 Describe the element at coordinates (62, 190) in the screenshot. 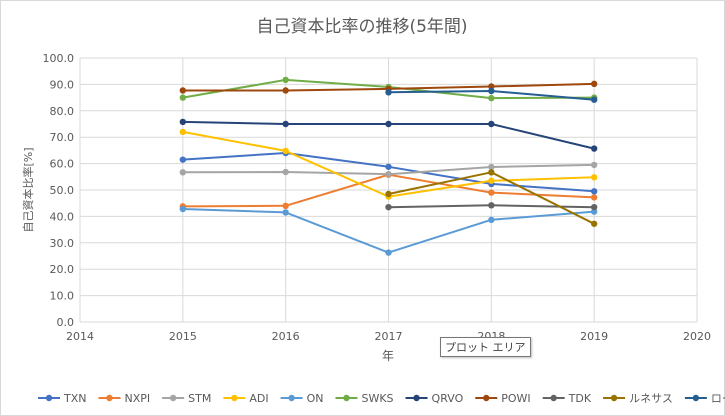

I see `y-tick-label: 50.0` at that location.